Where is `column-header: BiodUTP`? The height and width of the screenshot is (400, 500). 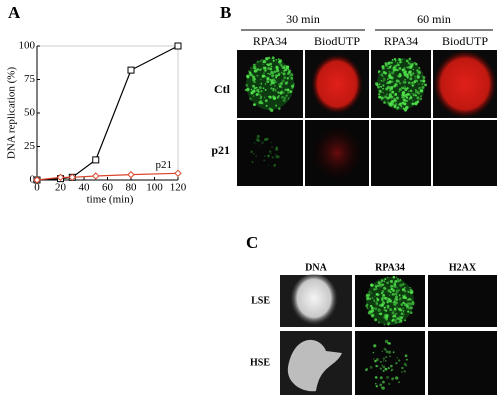
column-header: BiodUTP is located at coordinates (465, 41).